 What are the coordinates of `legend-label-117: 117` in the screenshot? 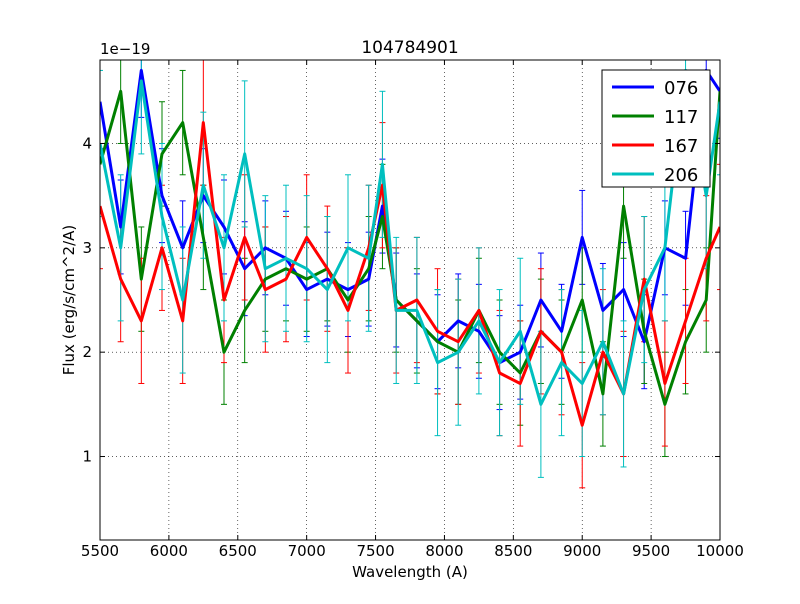 It's located at (681, 117).